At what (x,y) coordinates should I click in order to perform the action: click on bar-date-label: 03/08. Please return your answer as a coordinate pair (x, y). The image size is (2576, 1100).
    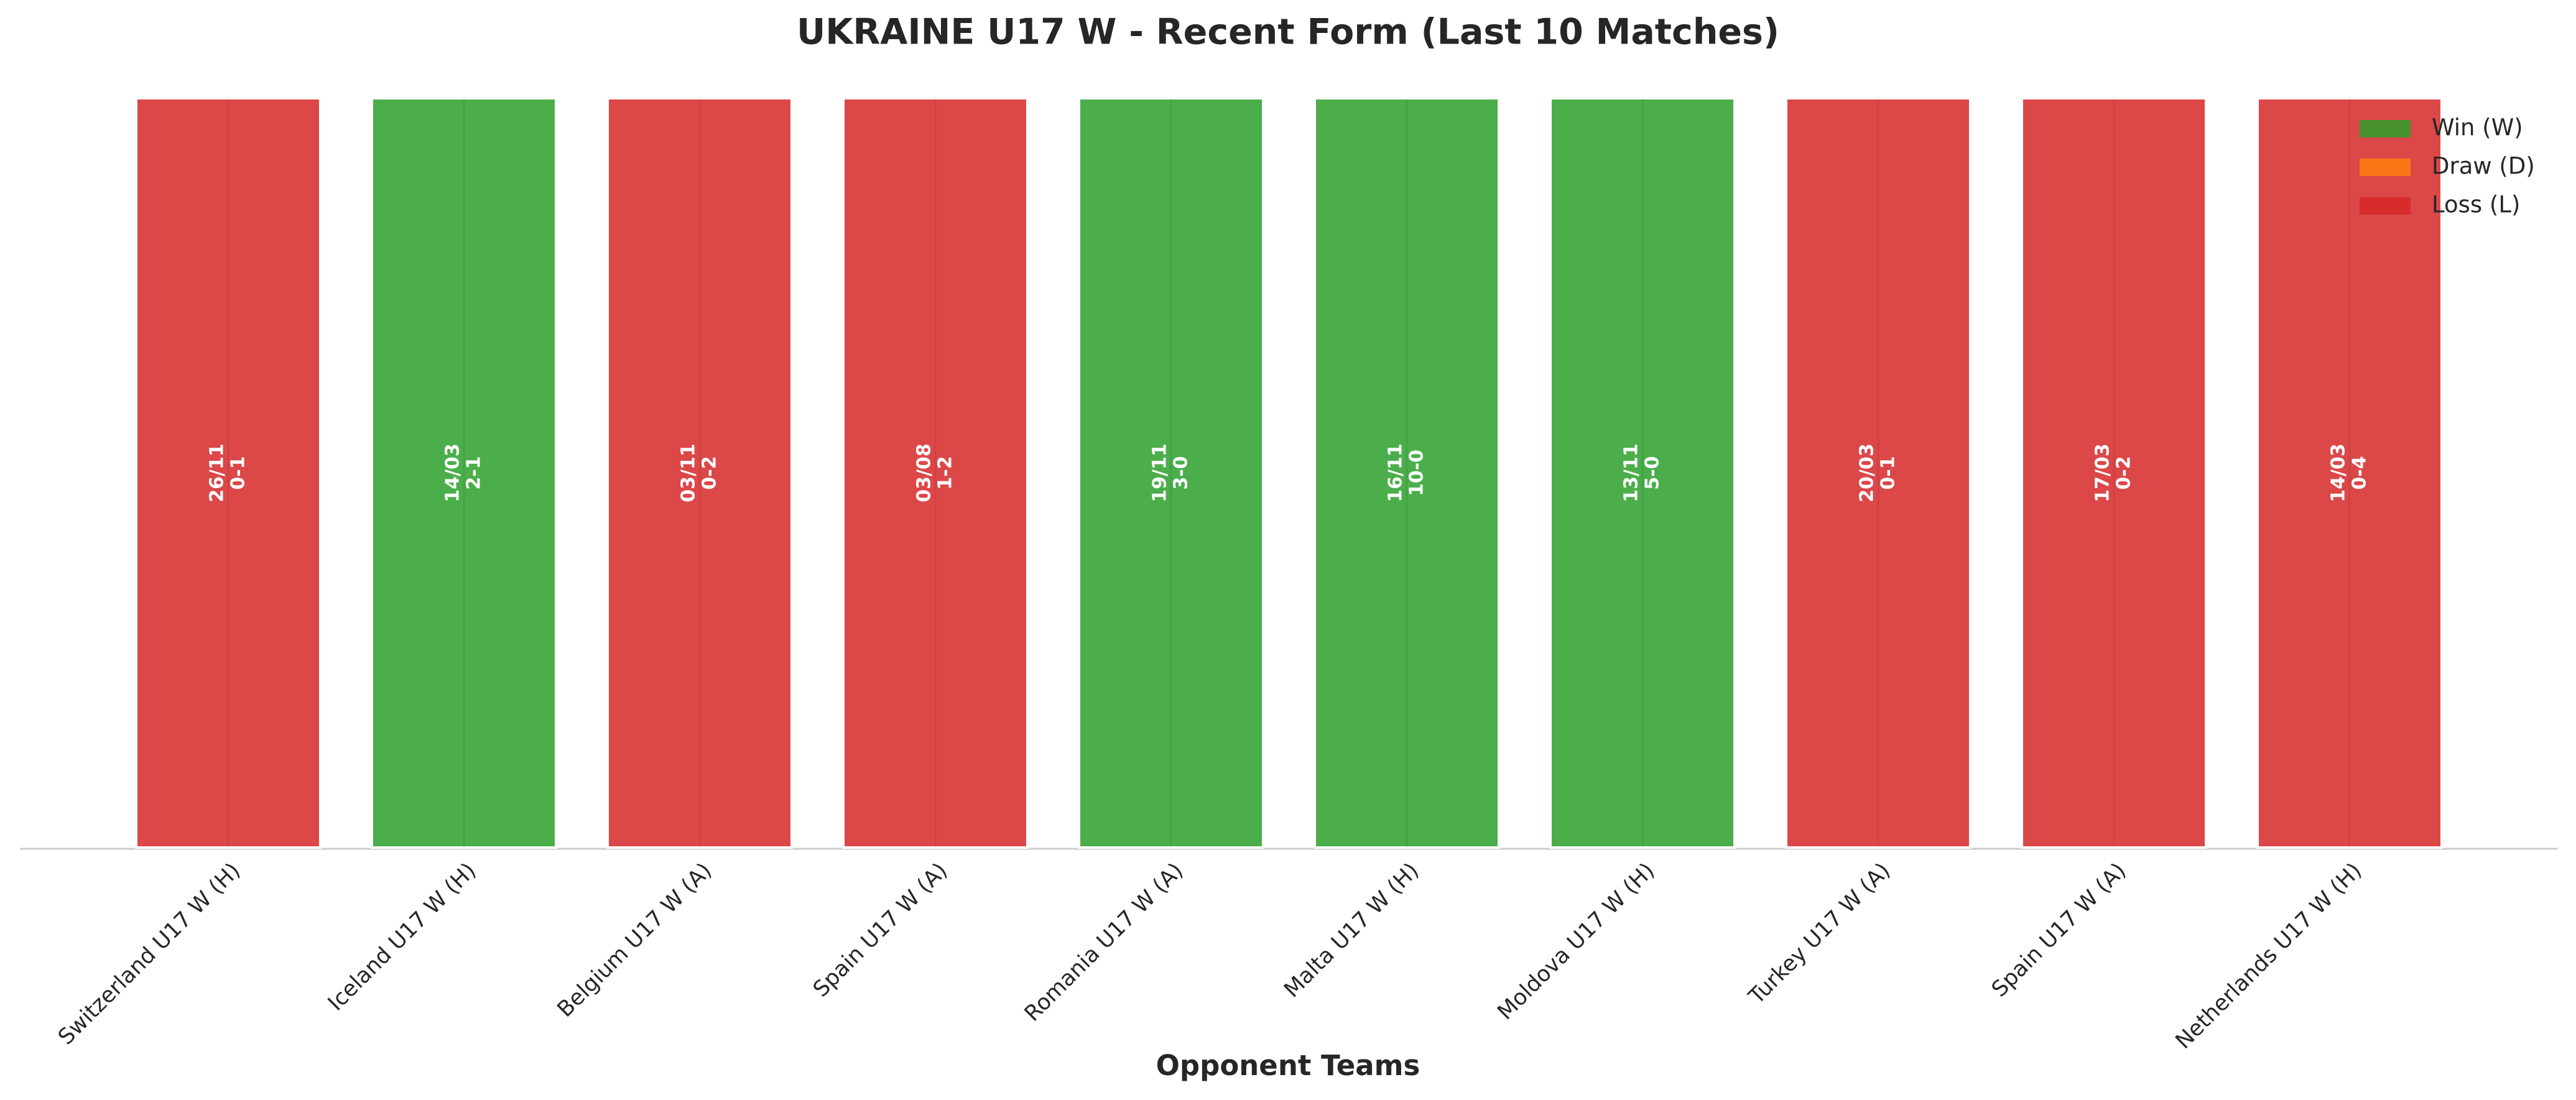
    Looking at the image, I should click on (925, 472).